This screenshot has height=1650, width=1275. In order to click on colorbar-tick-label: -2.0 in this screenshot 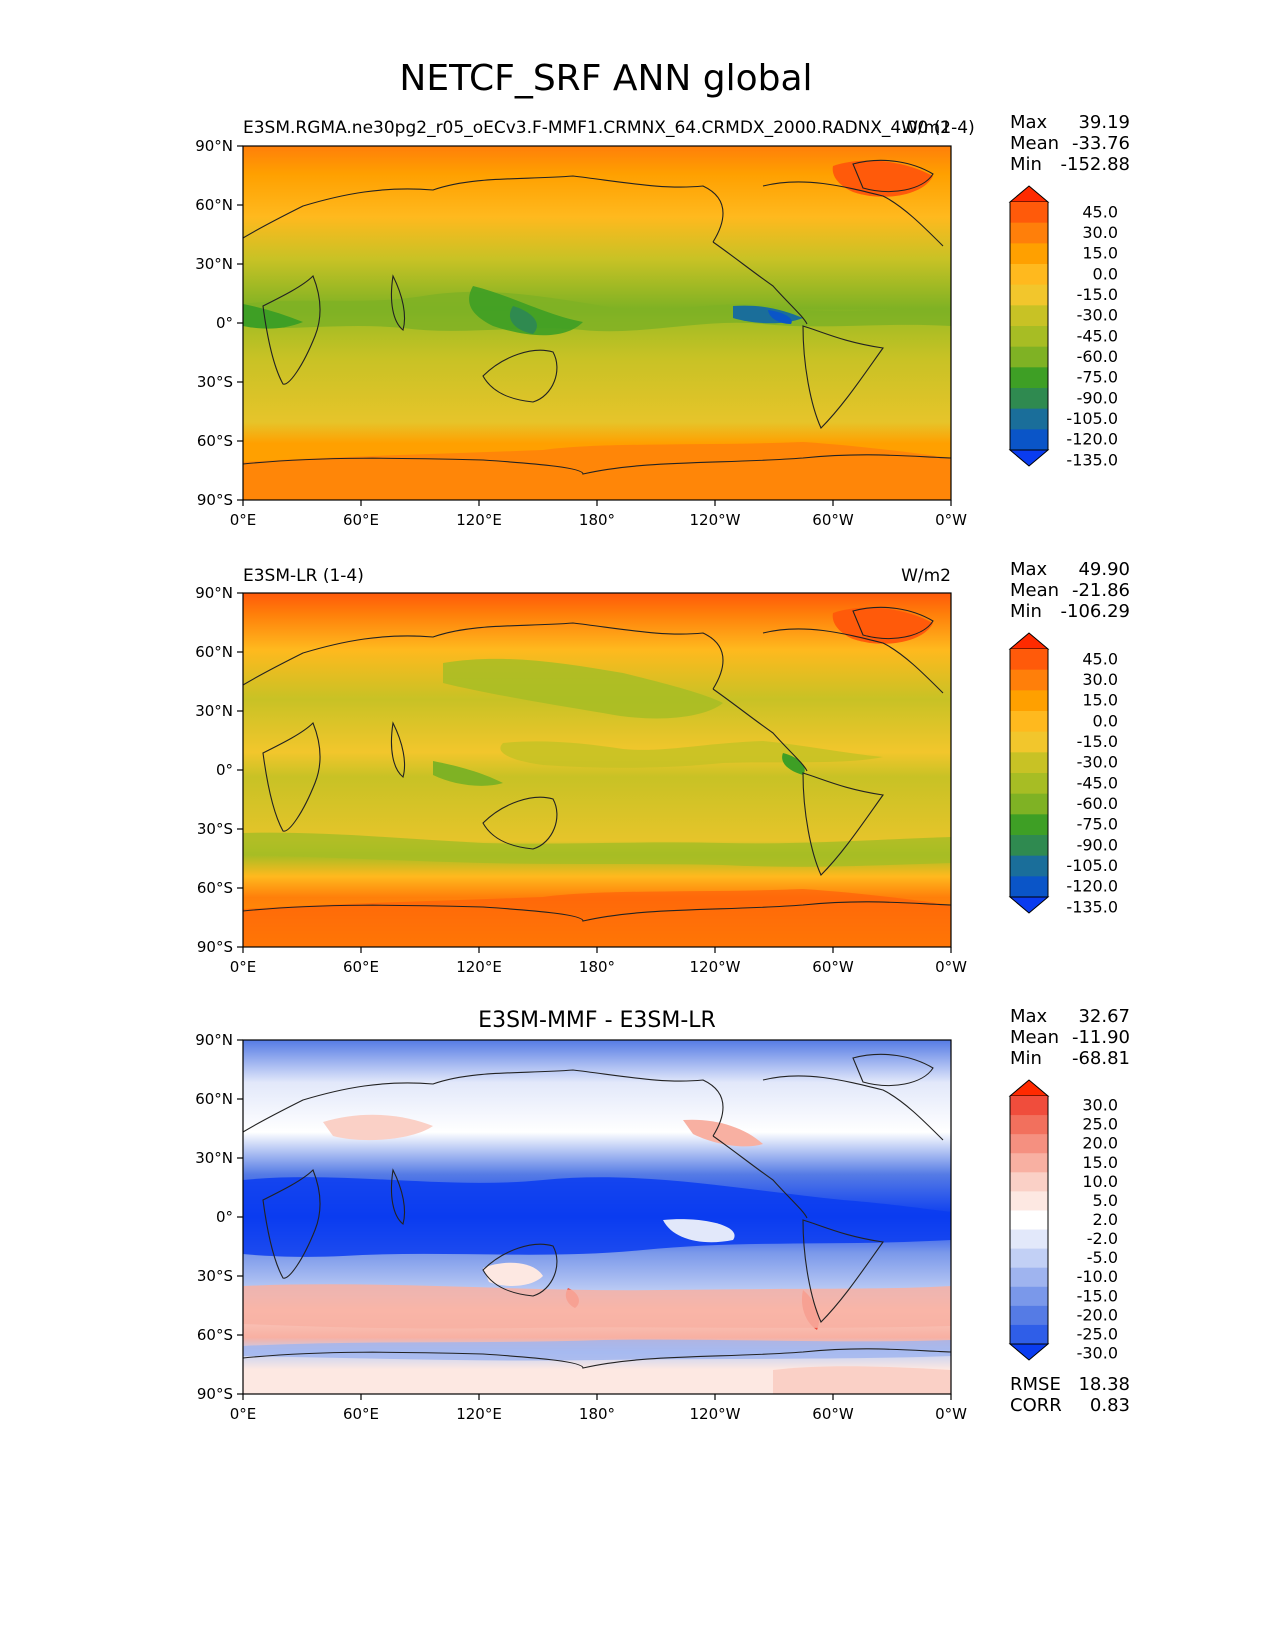, I will do `click(1102, 1238)`.